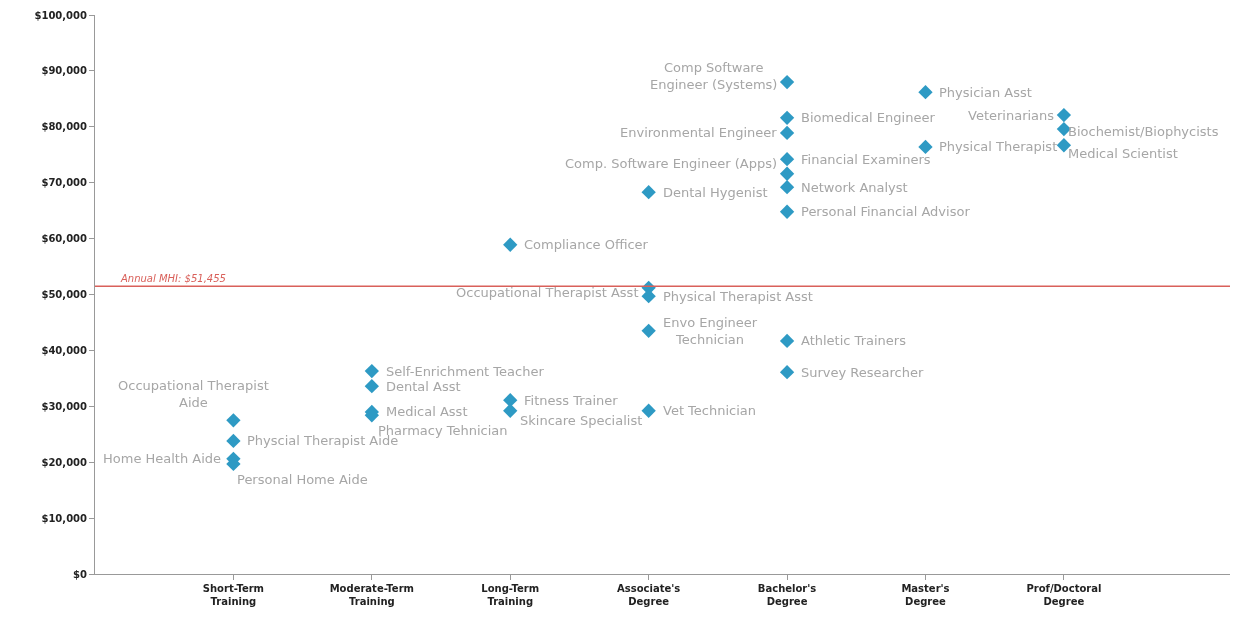 This screenshot has height=619, width=1242. What do you see at coordinates (233, 595) in the screenshot?
I see `x-tick-label: Short-Term Training` at bounding box center [233, 595].